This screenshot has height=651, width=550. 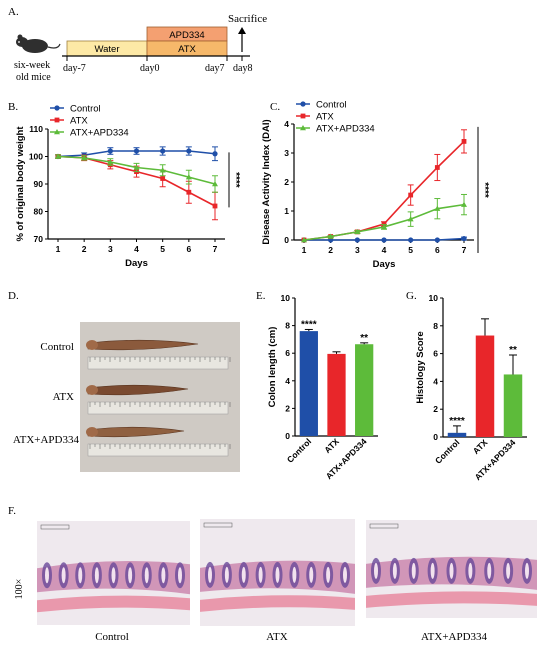 I want to click on subject-line-2: old mice, so click(x=33, y=77).